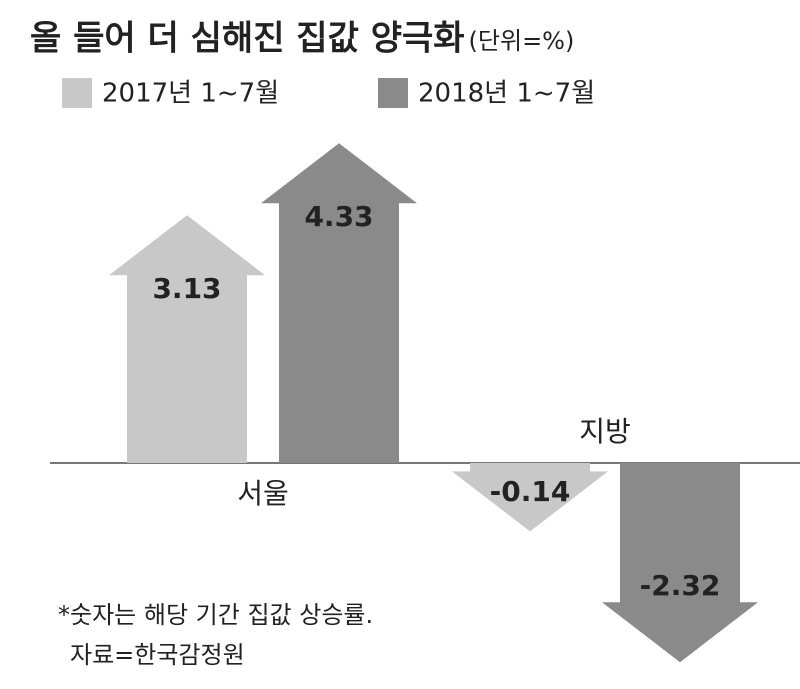  What do you see at coordinates (186, 288) in the screenshot?
I see `value-label: 3.13` at bounding box center [186, 288].